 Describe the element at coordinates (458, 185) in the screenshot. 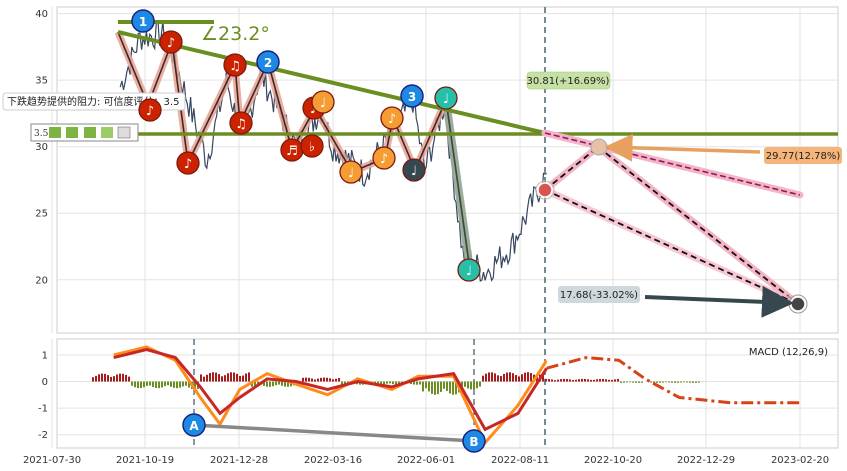

I see `drop-line` at that location.